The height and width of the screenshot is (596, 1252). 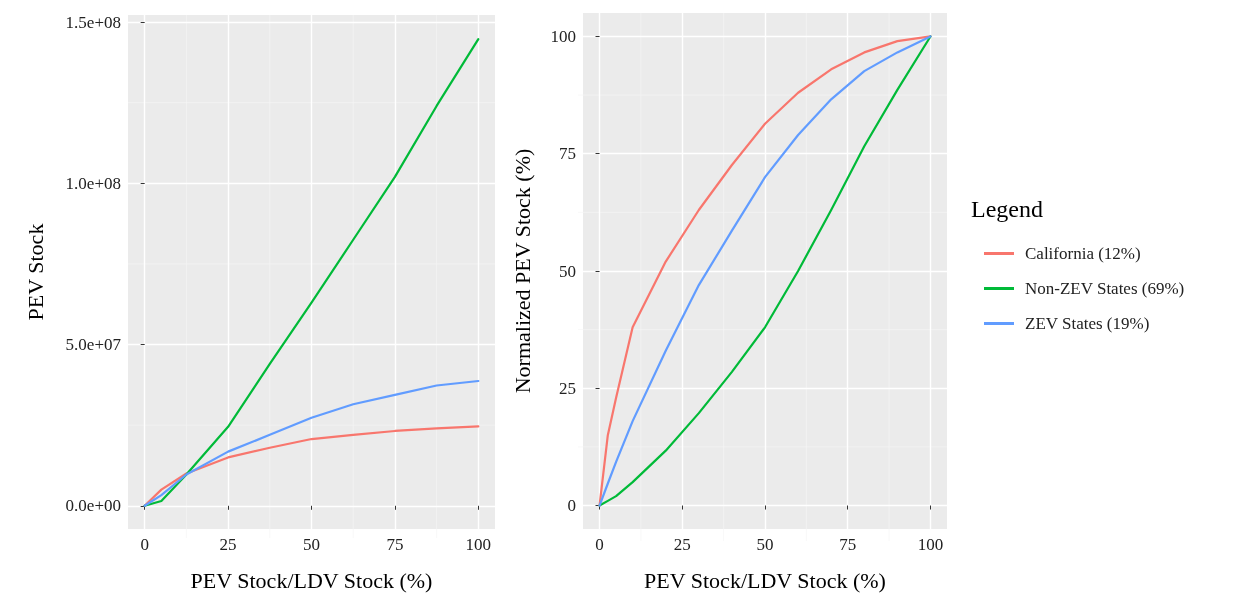 I want to click on y-axis-title: Normalized PEV Stock (%), so click(x=522, y=271).